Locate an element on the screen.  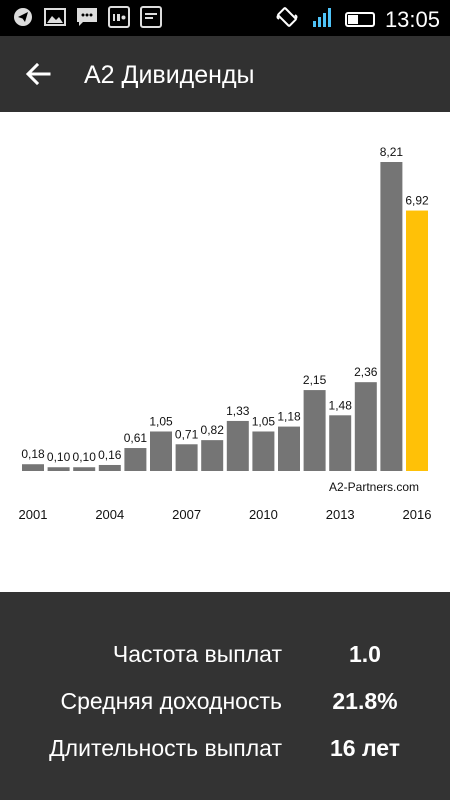
bar-2002 is located at coordinates (58, 469).